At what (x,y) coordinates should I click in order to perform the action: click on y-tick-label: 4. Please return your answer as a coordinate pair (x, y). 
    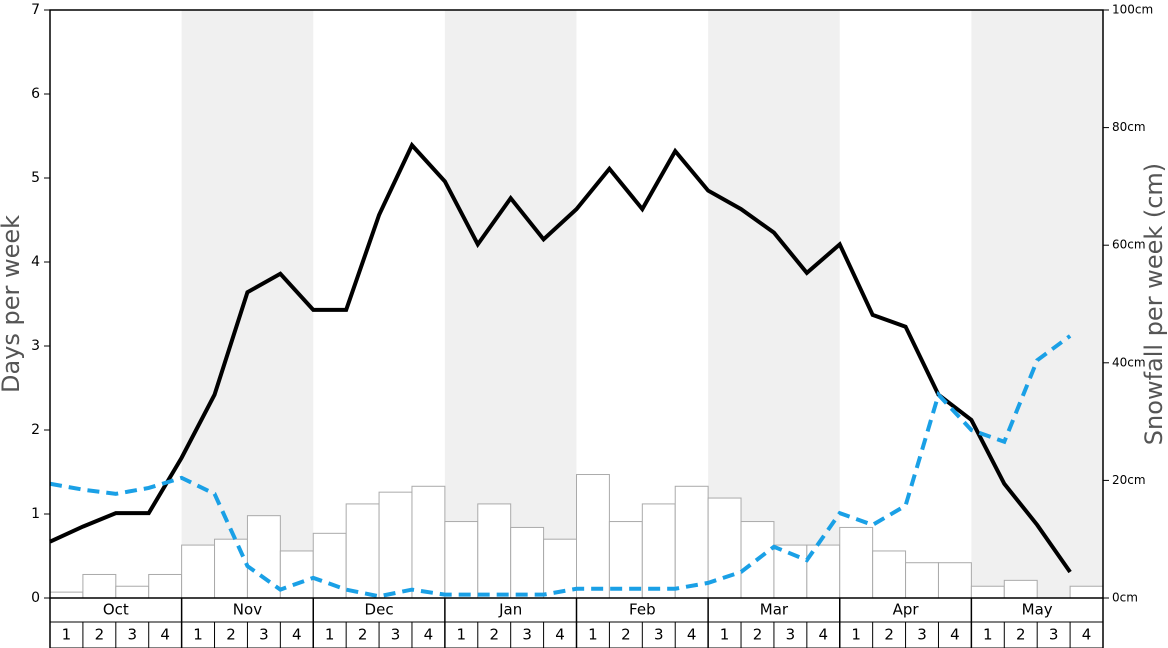
    Looking at the image, I should click on (35, 262).